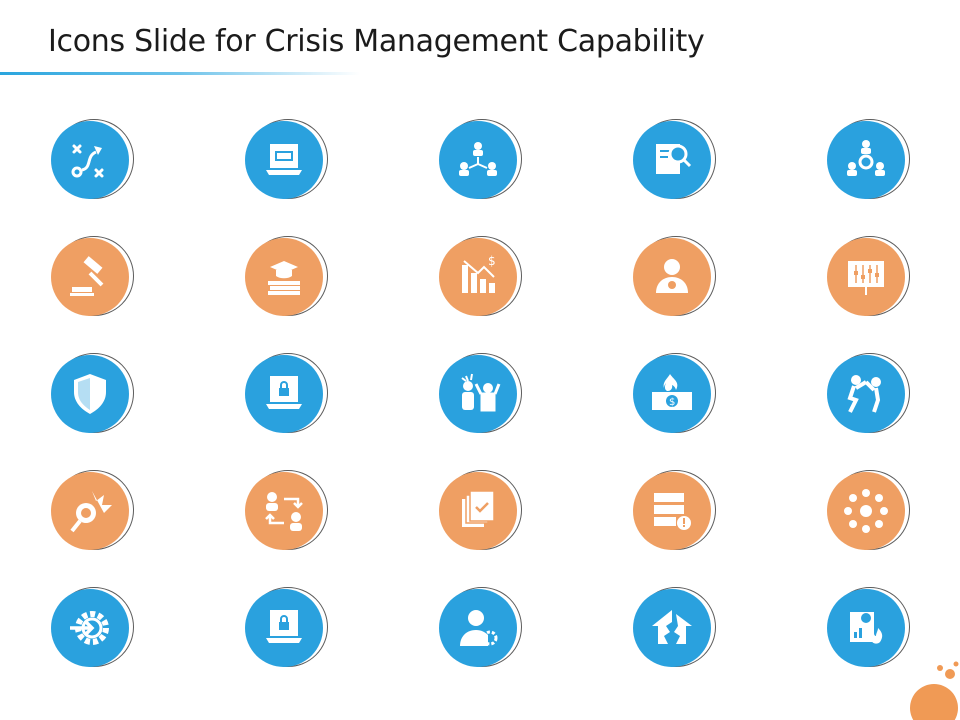 This screenshot has width=960, height=720. What do you see at coordinates (478, 160) in the screenshot?
I see `team-hierarchy-icon` at bounding box center [478, 160].